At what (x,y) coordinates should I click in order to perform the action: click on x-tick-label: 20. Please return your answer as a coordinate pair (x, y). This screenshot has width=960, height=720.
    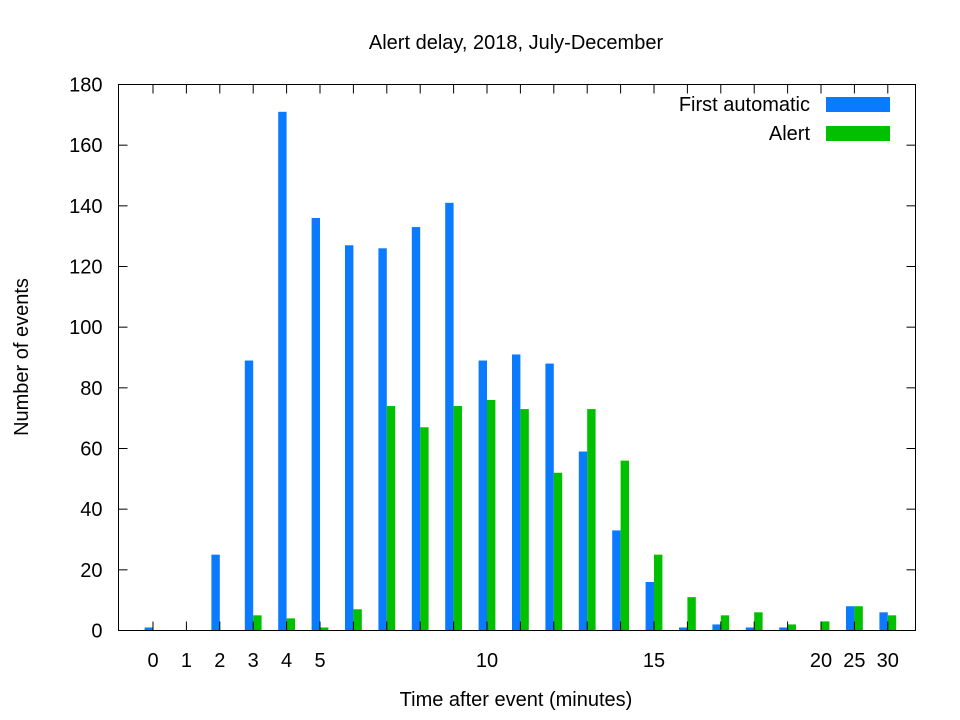
    Looking at the image, I should click on (821, 661).